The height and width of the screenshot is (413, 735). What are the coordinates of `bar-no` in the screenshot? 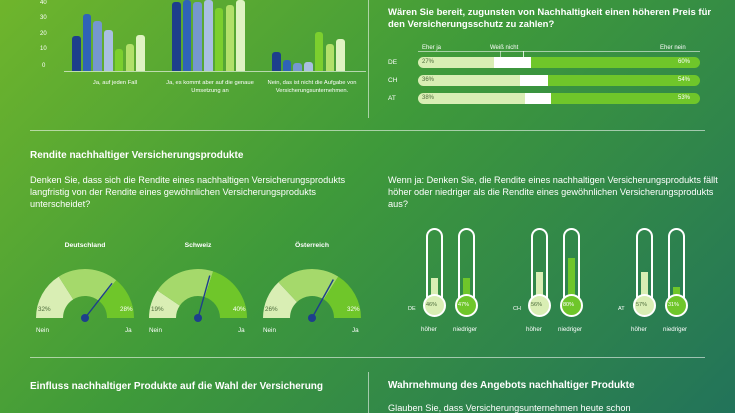 It's located at (623, 80).